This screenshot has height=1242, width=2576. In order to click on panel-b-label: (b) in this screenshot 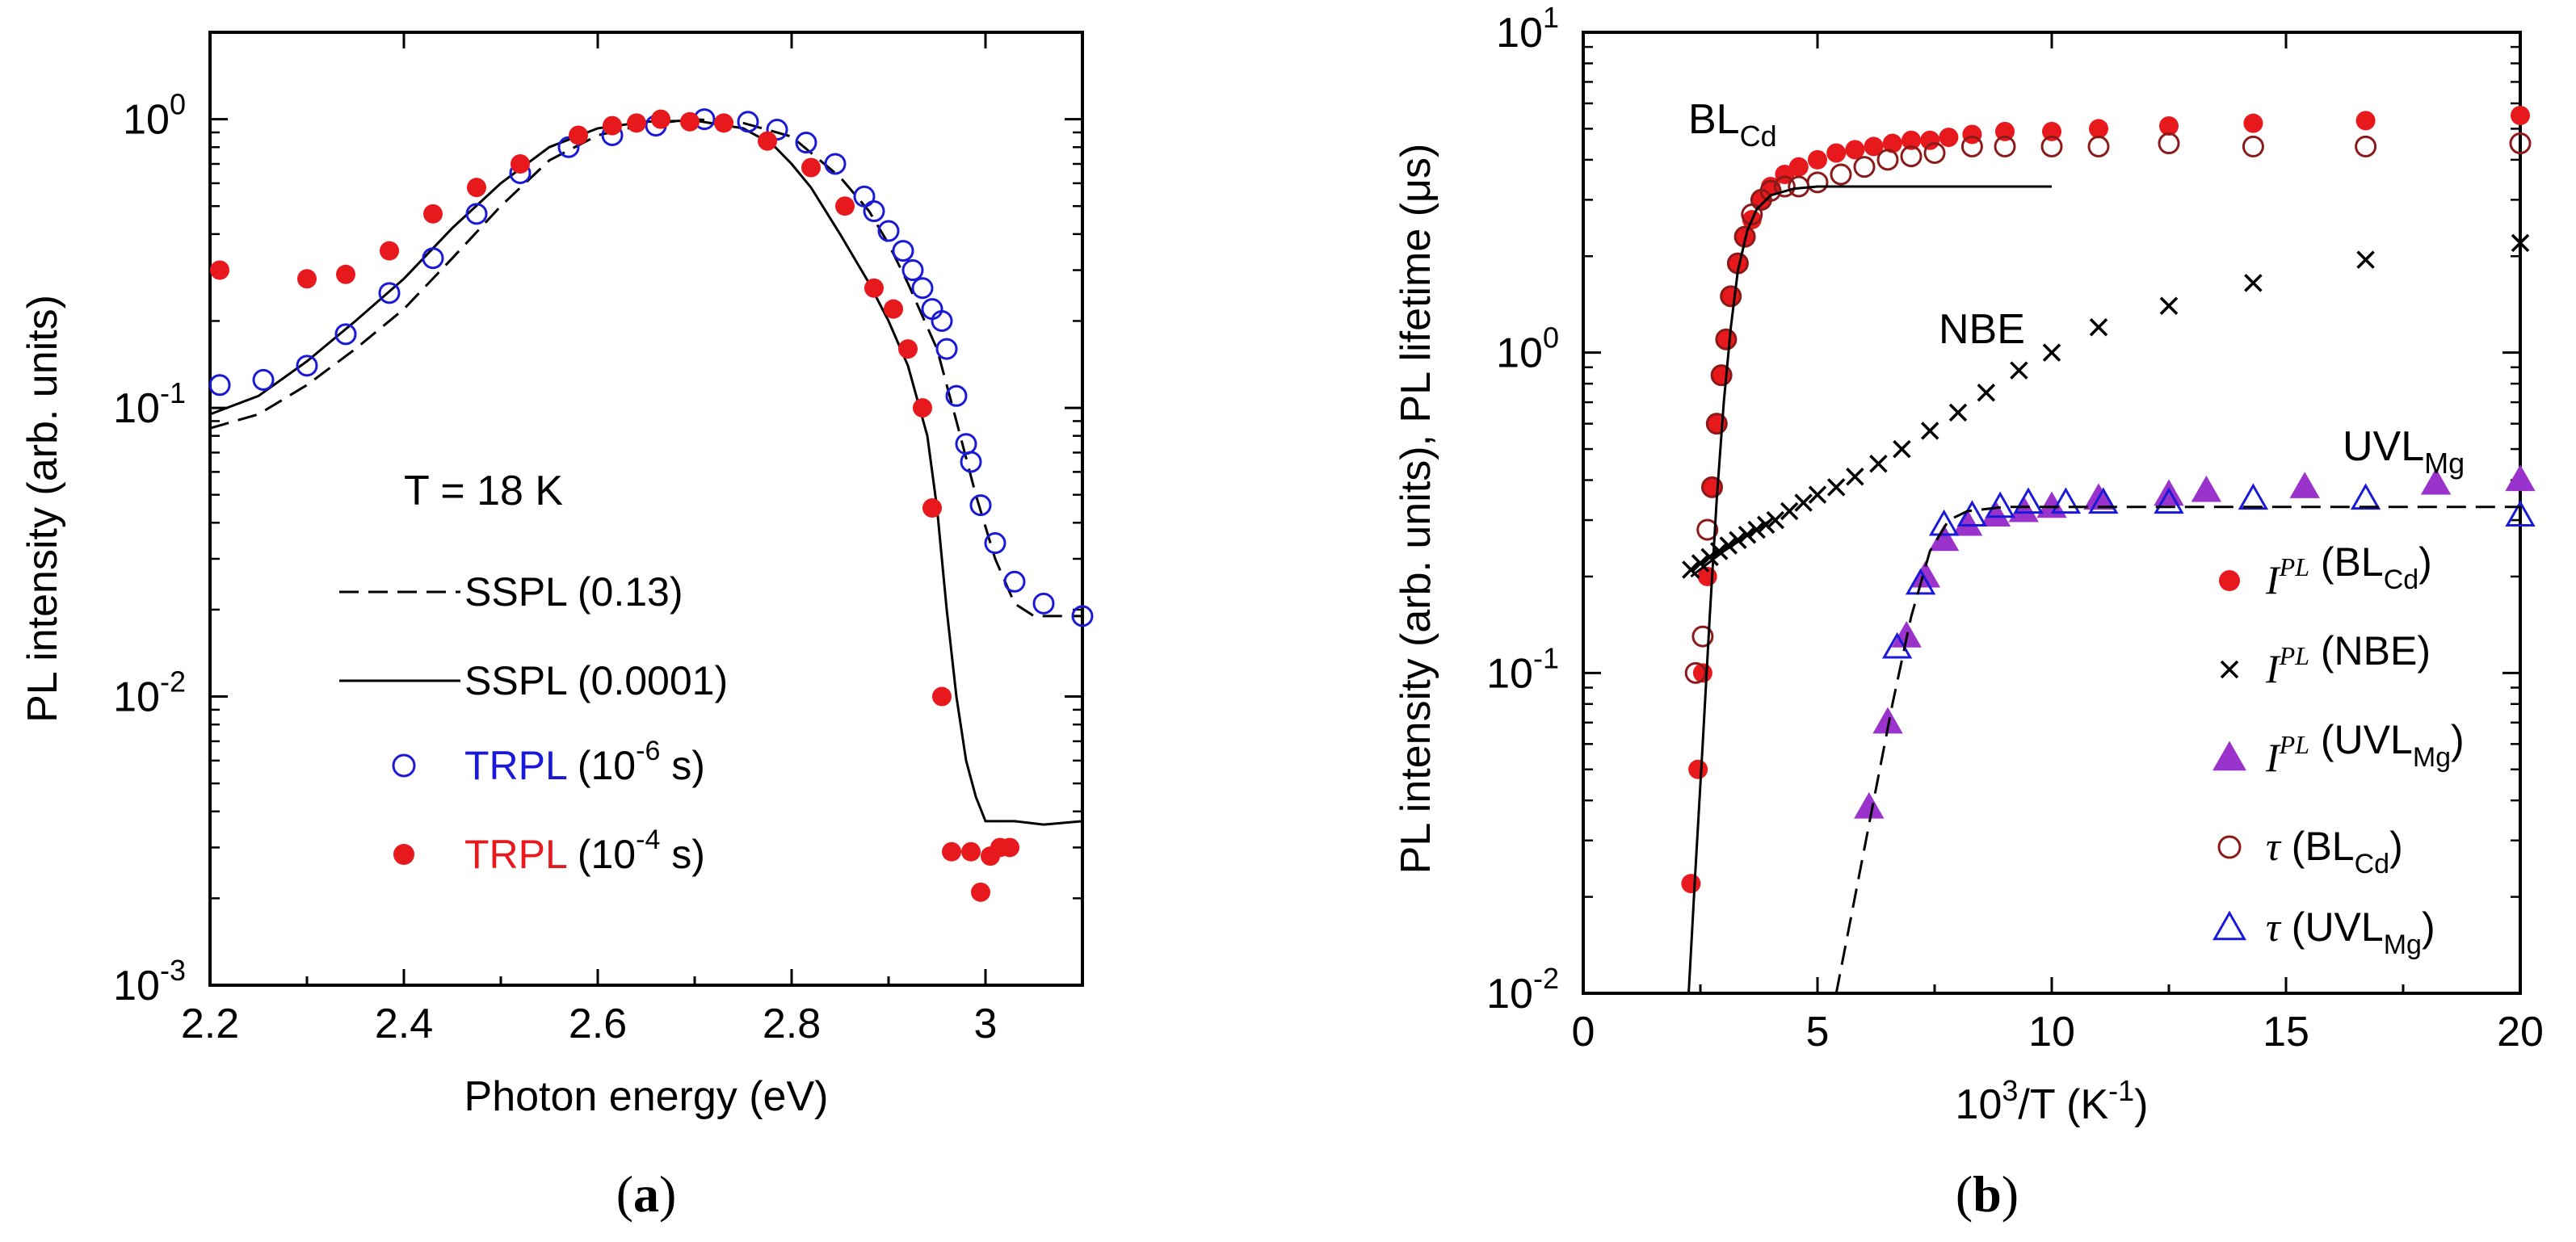, I will do `click(1987, 1194)`.